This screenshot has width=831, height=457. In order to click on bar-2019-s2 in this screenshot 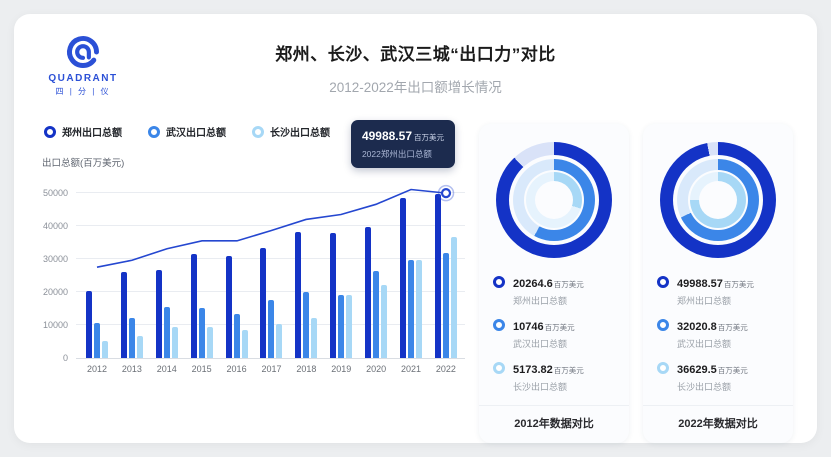, I will do `click(349, 326)`.